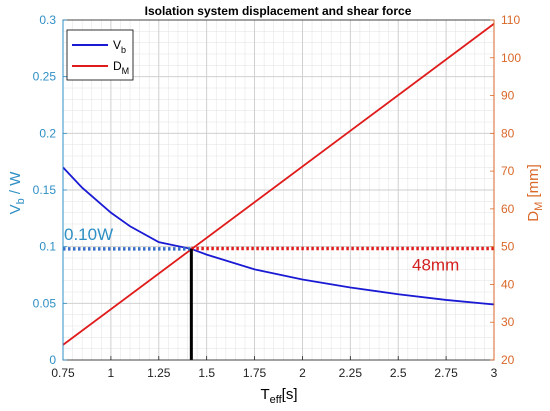 This screenshot has height=411, width=550. What do you see at coordinates (446, 373) in the screenshot?
I see `x-tick-label: 2.75` at bounding box center [446, 373].